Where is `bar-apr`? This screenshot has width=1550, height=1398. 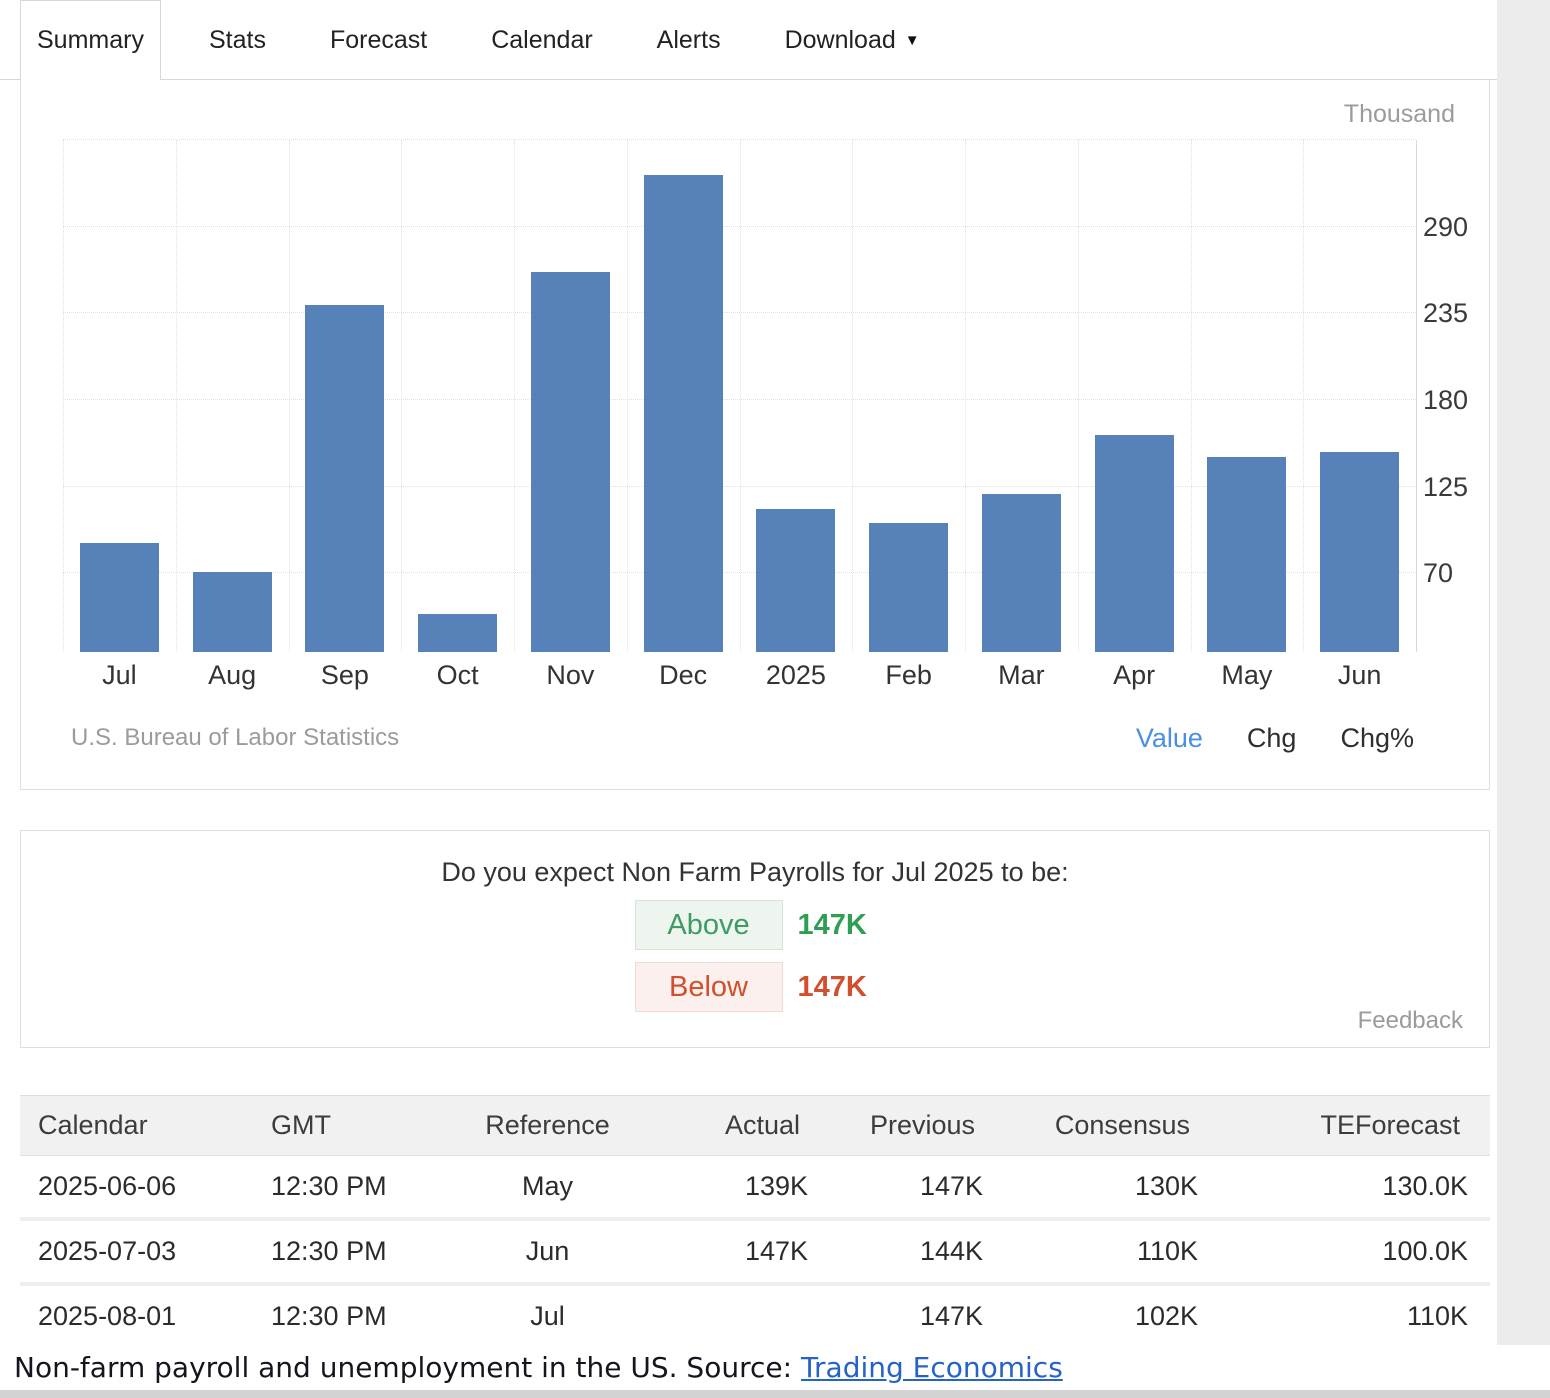 bar-apr is located at coordinates (1134, 543).